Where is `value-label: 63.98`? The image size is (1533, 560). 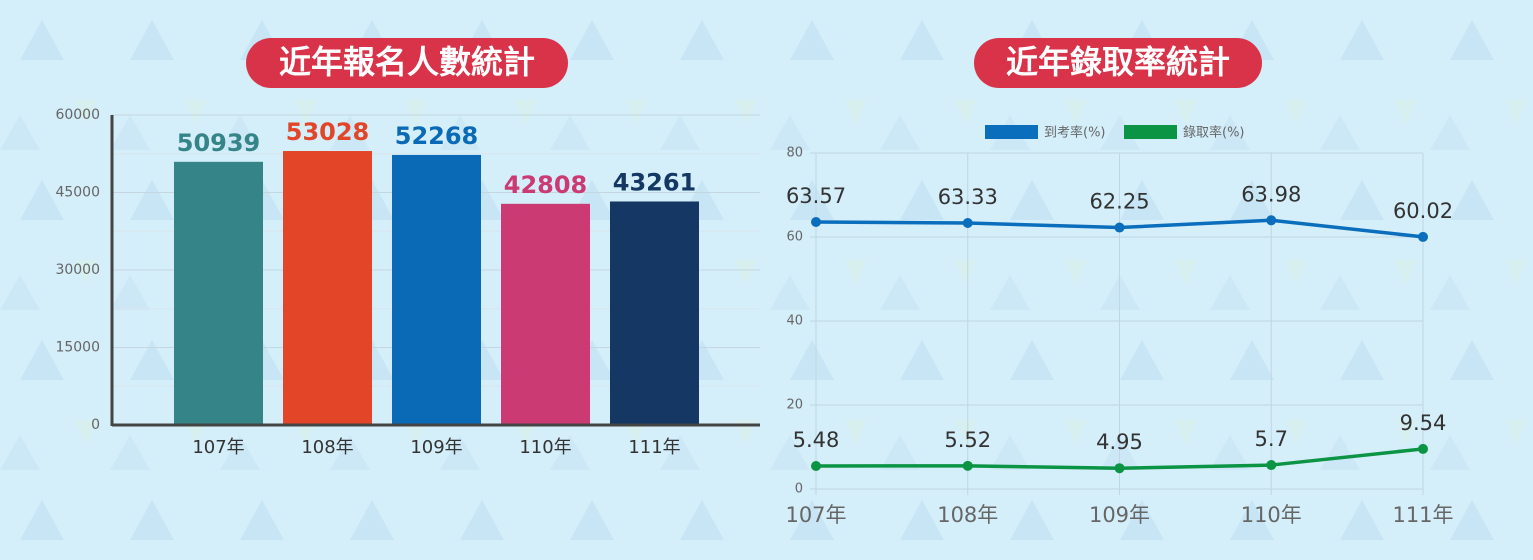
value-label: 63.98 is located at coordinates (1271, 194).